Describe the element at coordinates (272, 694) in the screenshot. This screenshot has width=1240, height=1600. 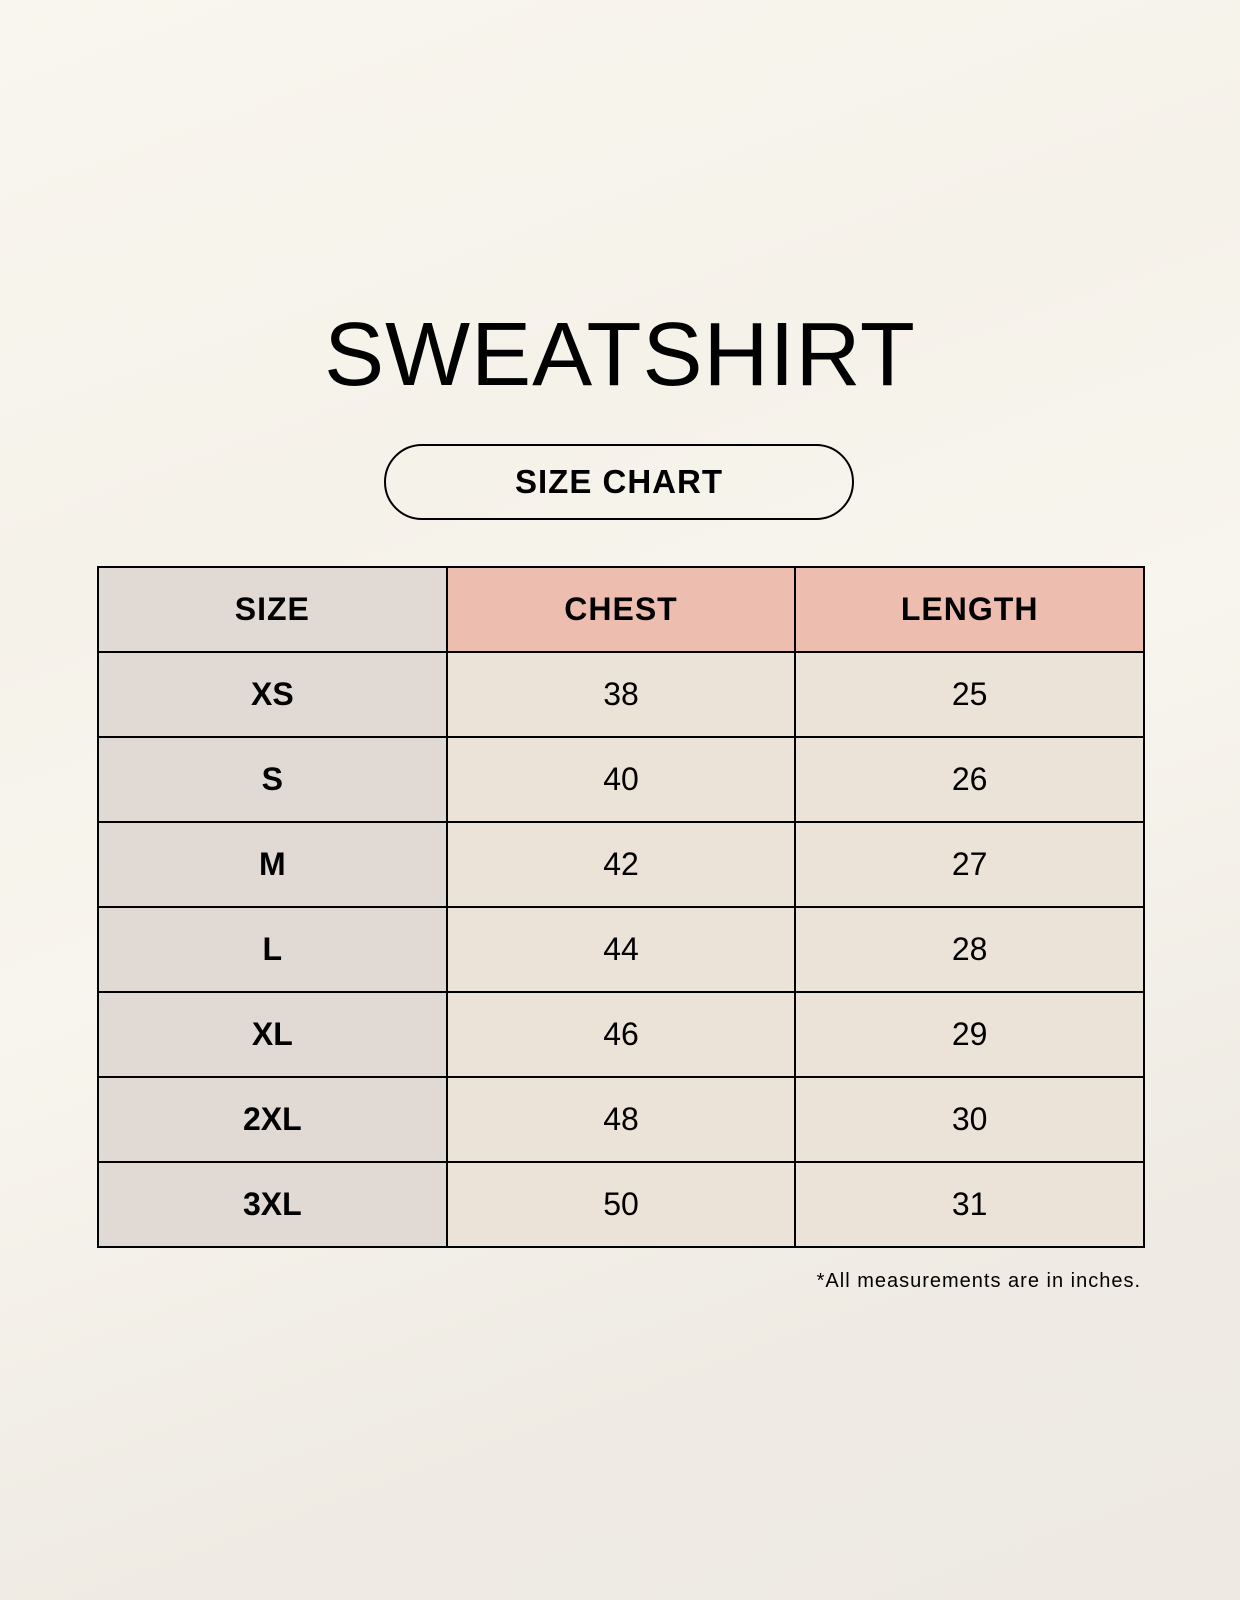
I see `cell-size: XS` at that location.